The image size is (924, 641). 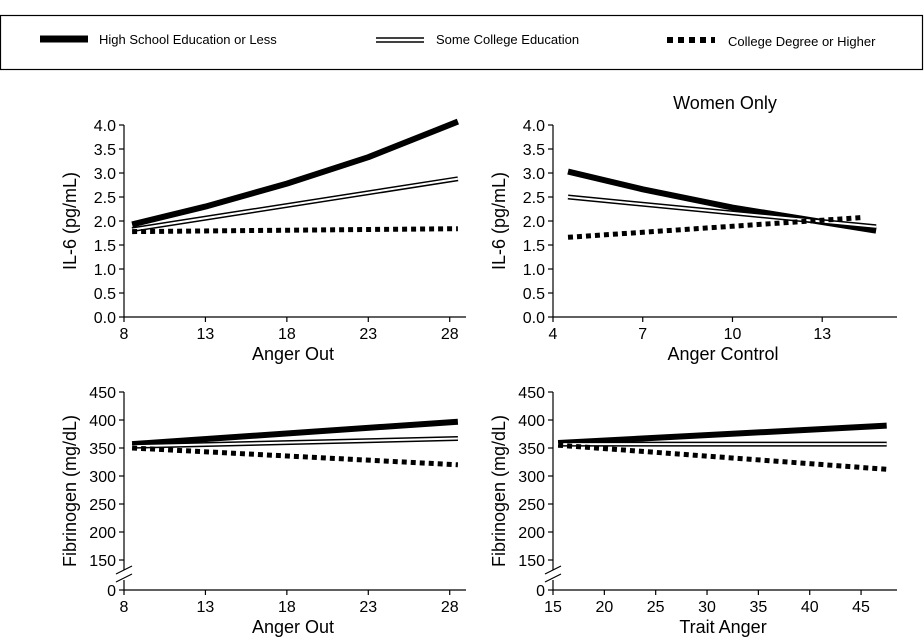 I want to click on x-tick-label: 10, so click(x=733, y=334).